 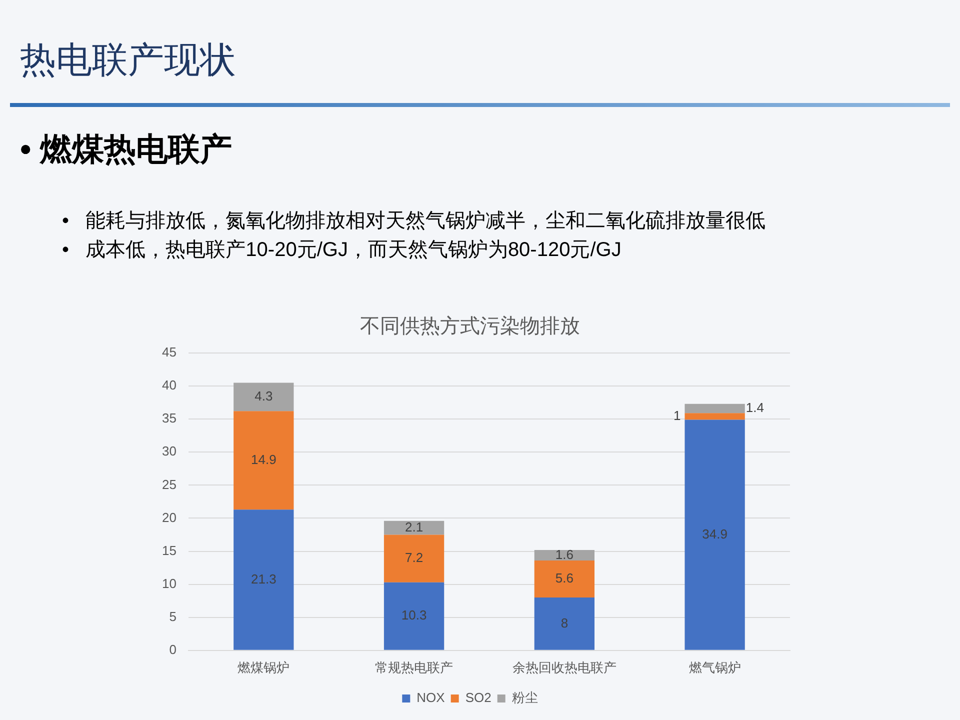 I want to click on y-tick-label: 35, so click(x=169, y=418).